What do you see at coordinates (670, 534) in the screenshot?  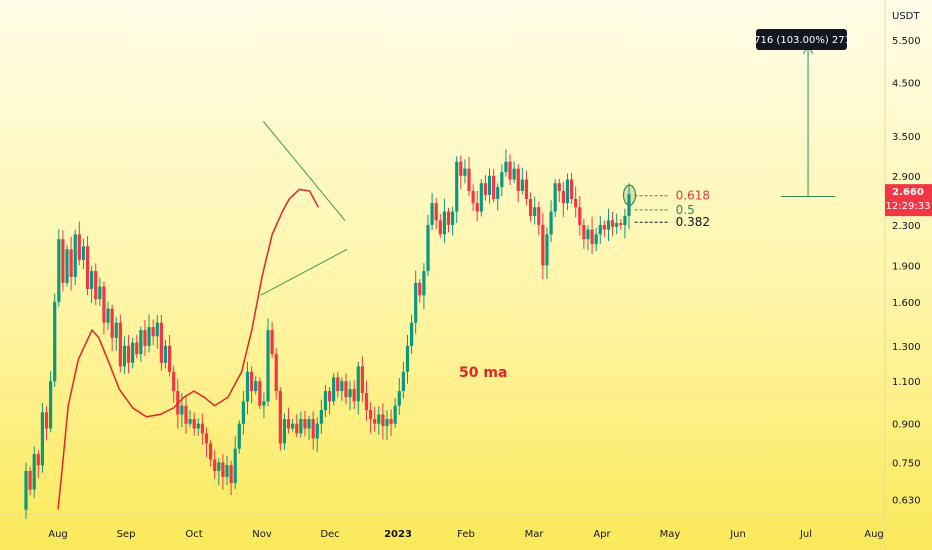 I see `time-tick-label: May` at bounding box center [670, 534].